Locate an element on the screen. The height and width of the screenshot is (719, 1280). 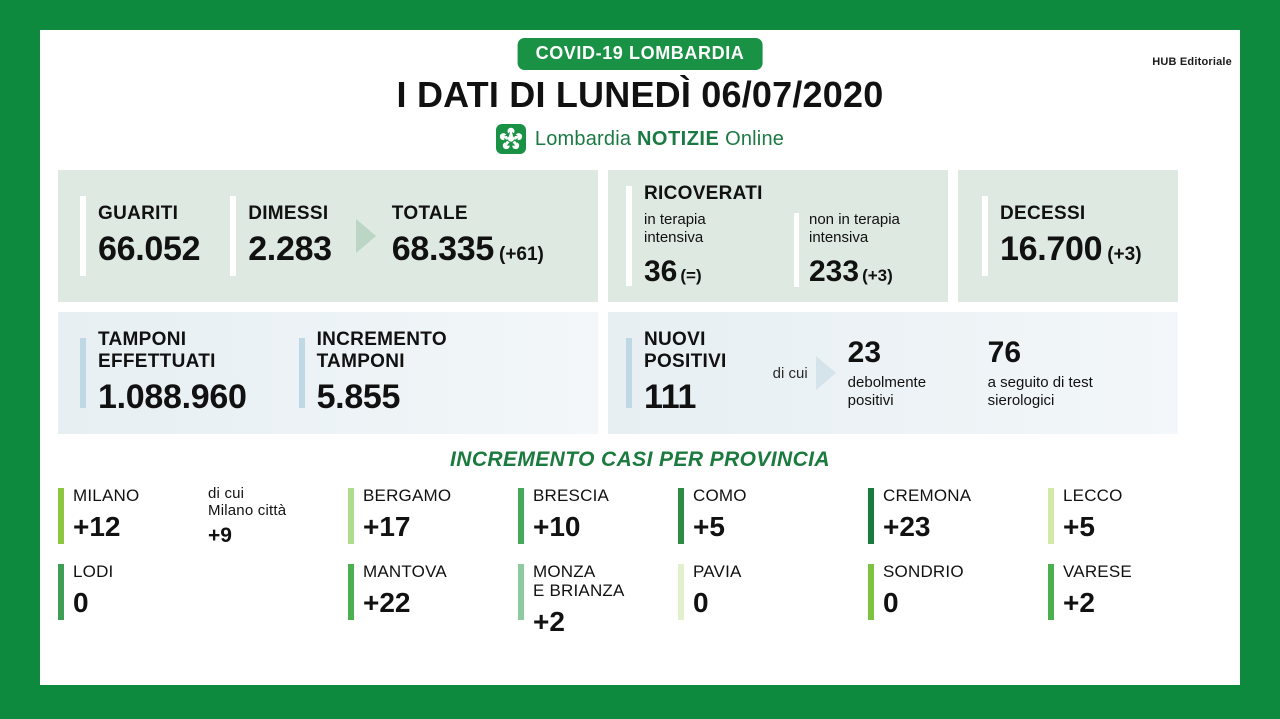
logo-text-part2: NOTIZIE is located at coordinates (678, 138).